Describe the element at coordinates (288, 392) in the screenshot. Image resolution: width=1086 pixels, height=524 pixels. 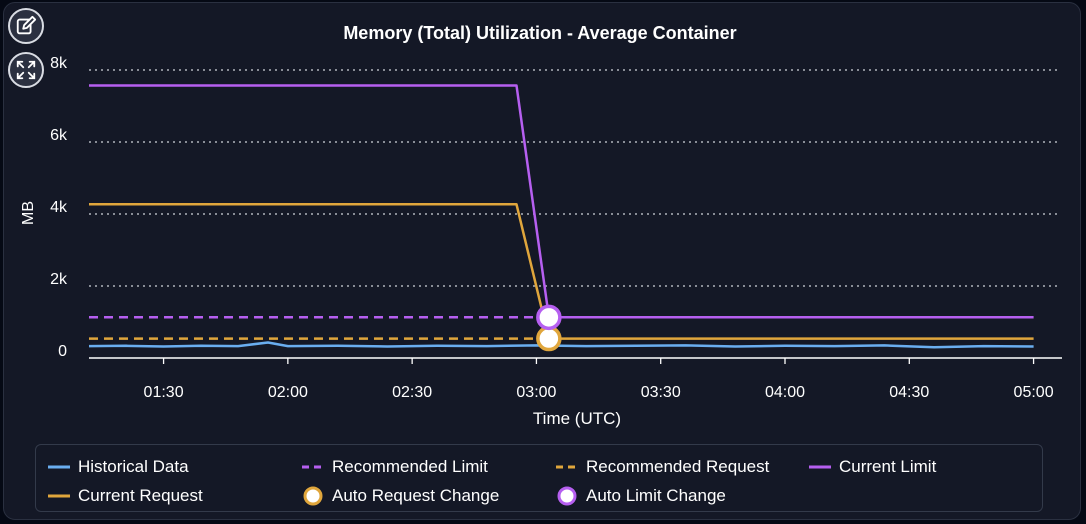
I see `x-tick-label: 02:00` at that location.